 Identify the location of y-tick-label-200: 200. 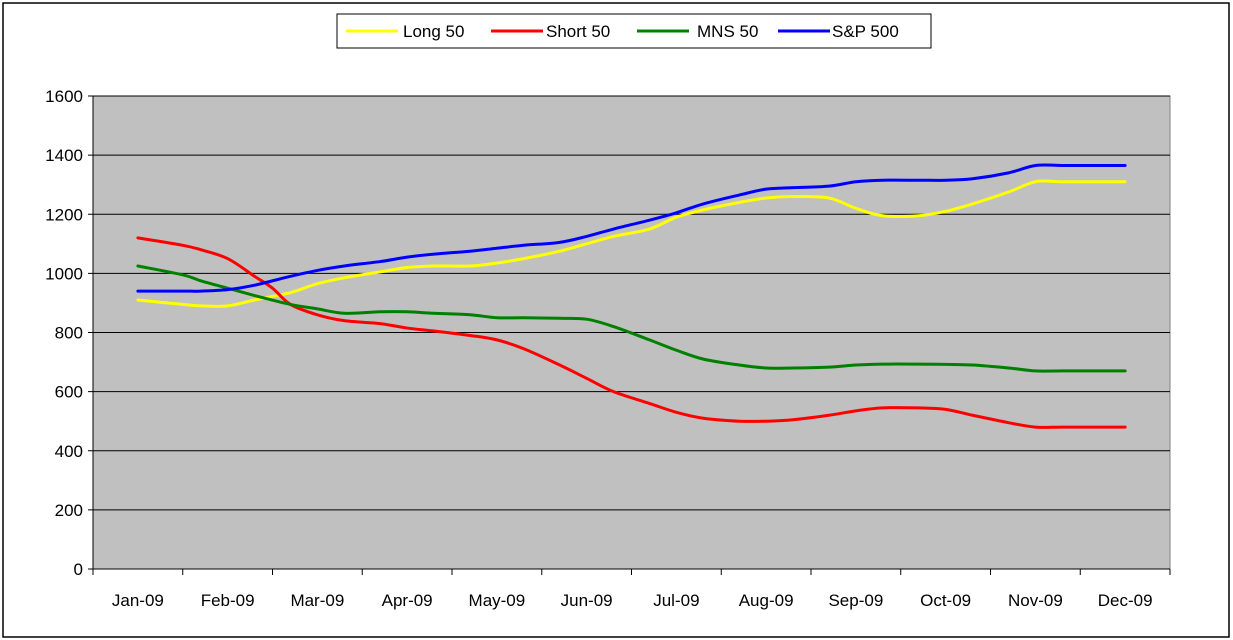
(69, 510).